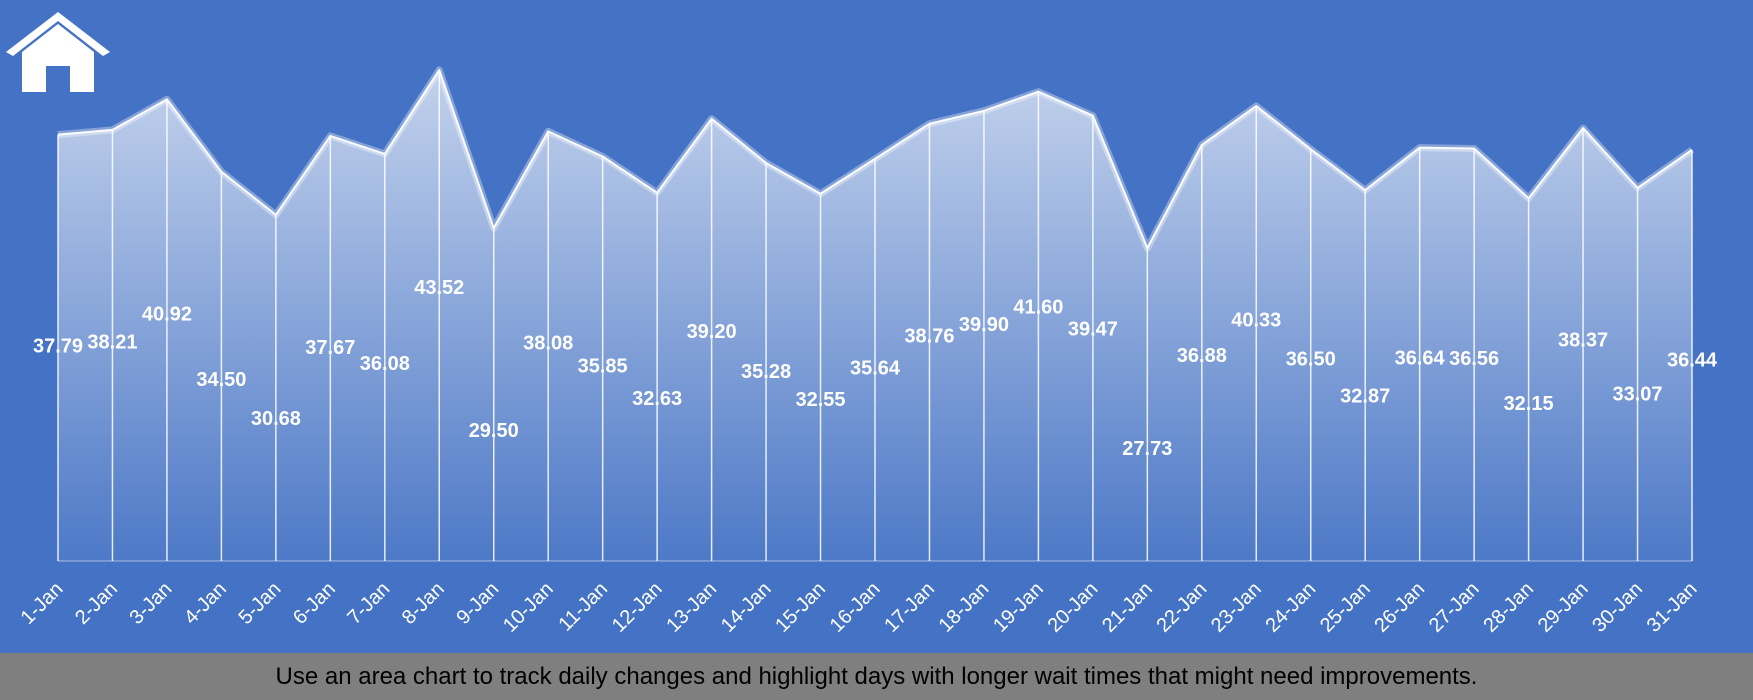  What do you see at coordinates (1692, 360) in the screenshot?
I see `data-label: 36.44` at bounding box center [1692, 360].